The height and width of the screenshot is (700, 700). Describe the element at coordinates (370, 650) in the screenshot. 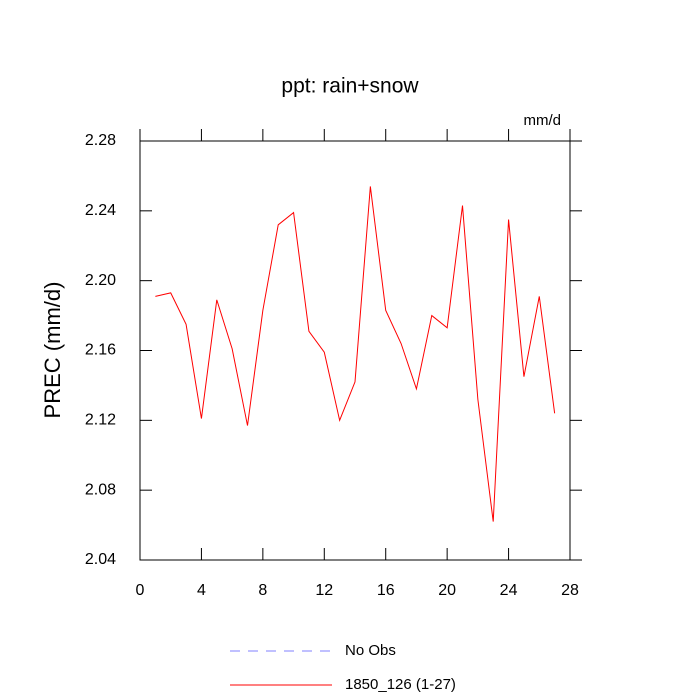

I see `legend-label: No Obs` at that location.